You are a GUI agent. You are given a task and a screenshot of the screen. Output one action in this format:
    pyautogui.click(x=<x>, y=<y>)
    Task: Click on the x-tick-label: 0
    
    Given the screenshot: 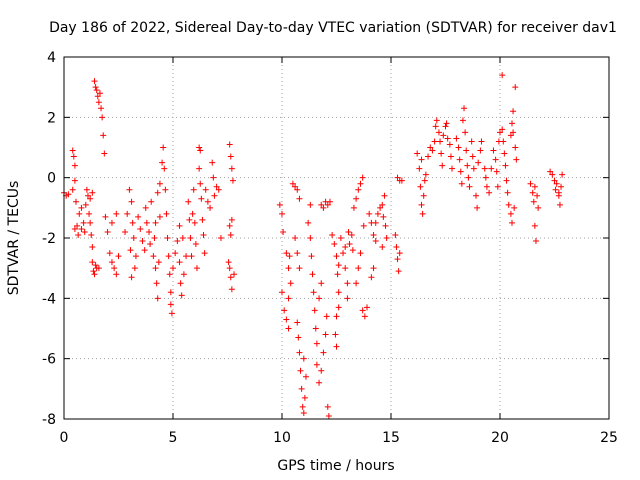 What is the action you would take?
    pyautogui.click(x=64, y=438)
    